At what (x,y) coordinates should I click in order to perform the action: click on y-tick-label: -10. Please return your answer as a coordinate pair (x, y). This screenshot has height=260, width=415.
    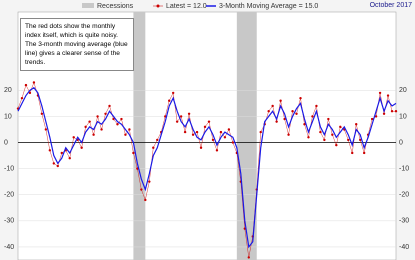
    Looking at the image, I should click on (9, 168).